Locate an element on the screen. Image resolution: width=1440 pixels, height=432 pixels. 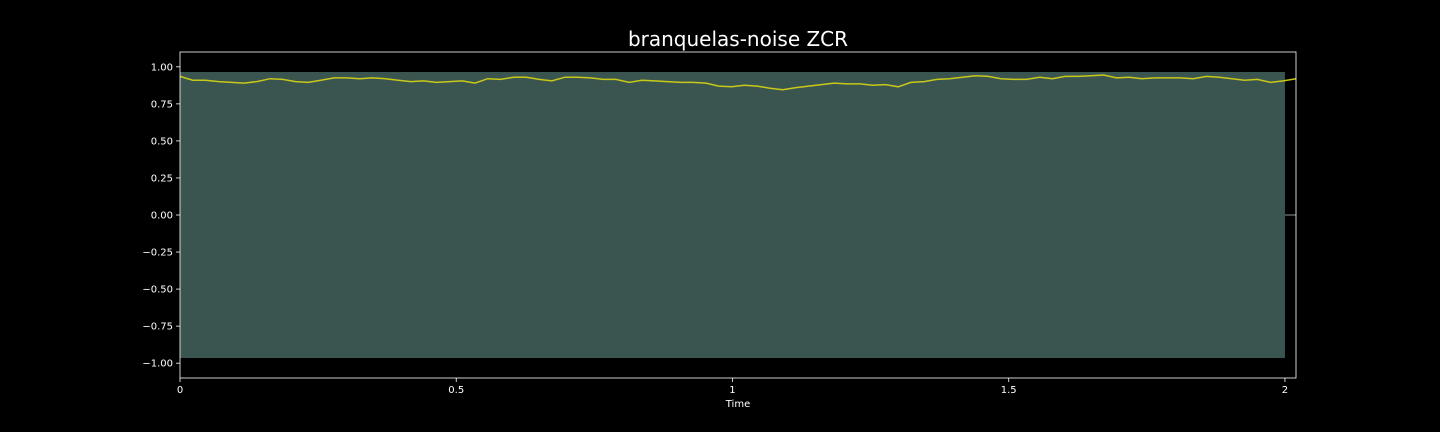
x-tick-label-2: 1 is located at coordinates (732, 390).